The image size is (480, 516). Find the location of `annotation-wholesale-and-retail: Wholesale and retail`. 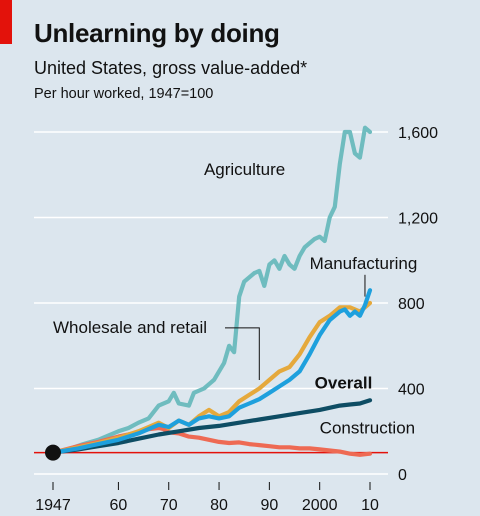

annotation-wholesale-and-retail: Wholesale and retail is located at coordinates (130, 327).